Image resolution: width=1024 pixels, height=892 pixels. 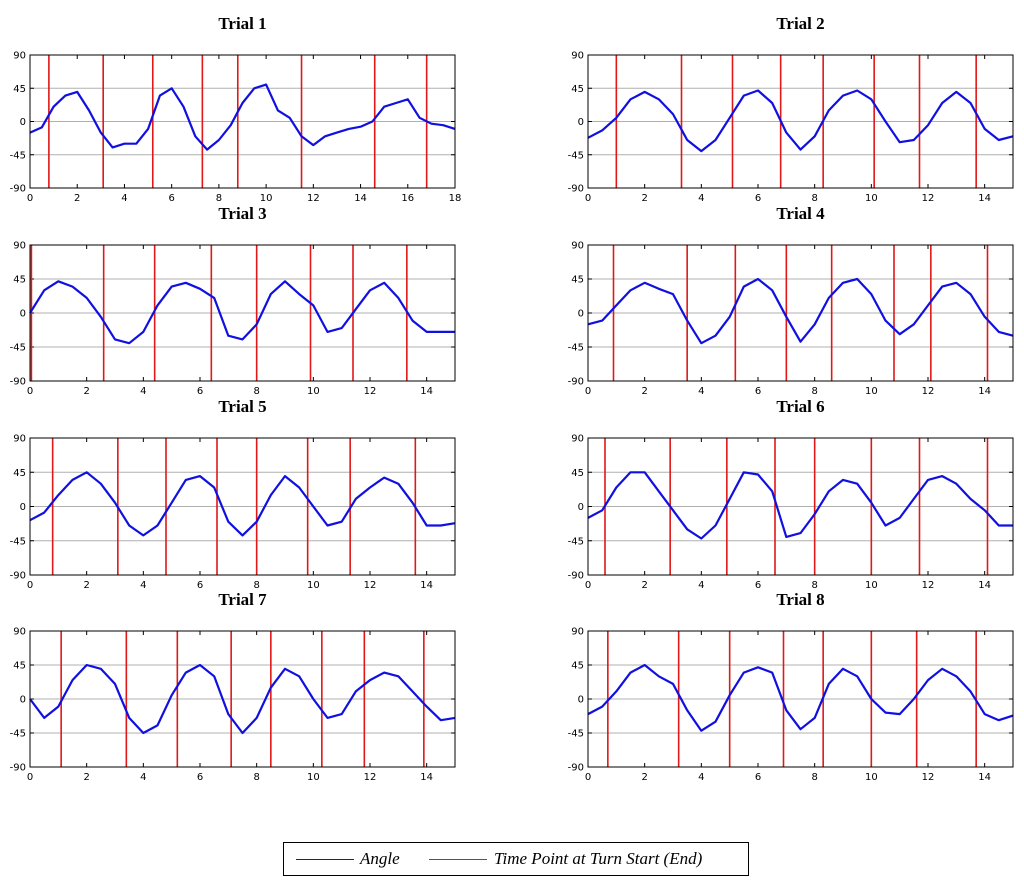 I want to click on chart-title: Trial 5, so click(x=242, y=406).